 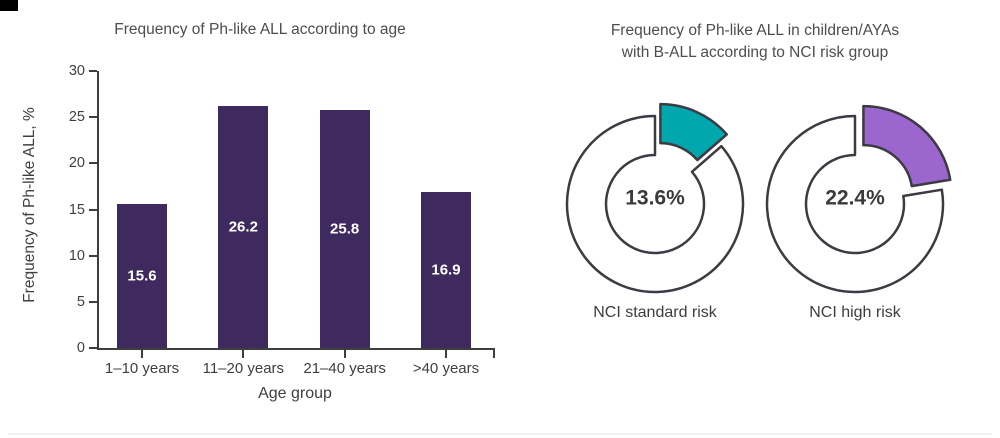 I want to click on y-axis-label: Frequency of Ph-like ALL, %, so click(x=29, y=205).